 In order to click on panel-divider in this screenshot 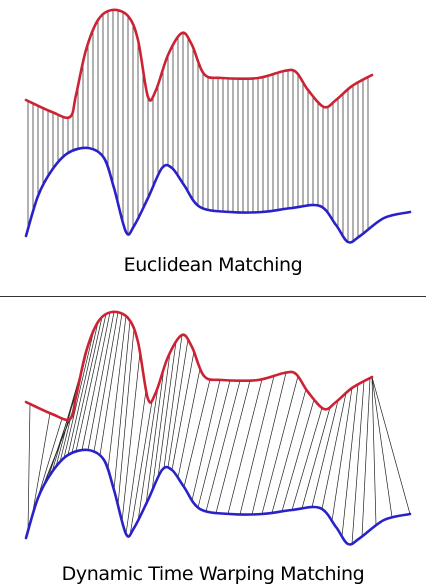, I will do `click(213, 296)`.